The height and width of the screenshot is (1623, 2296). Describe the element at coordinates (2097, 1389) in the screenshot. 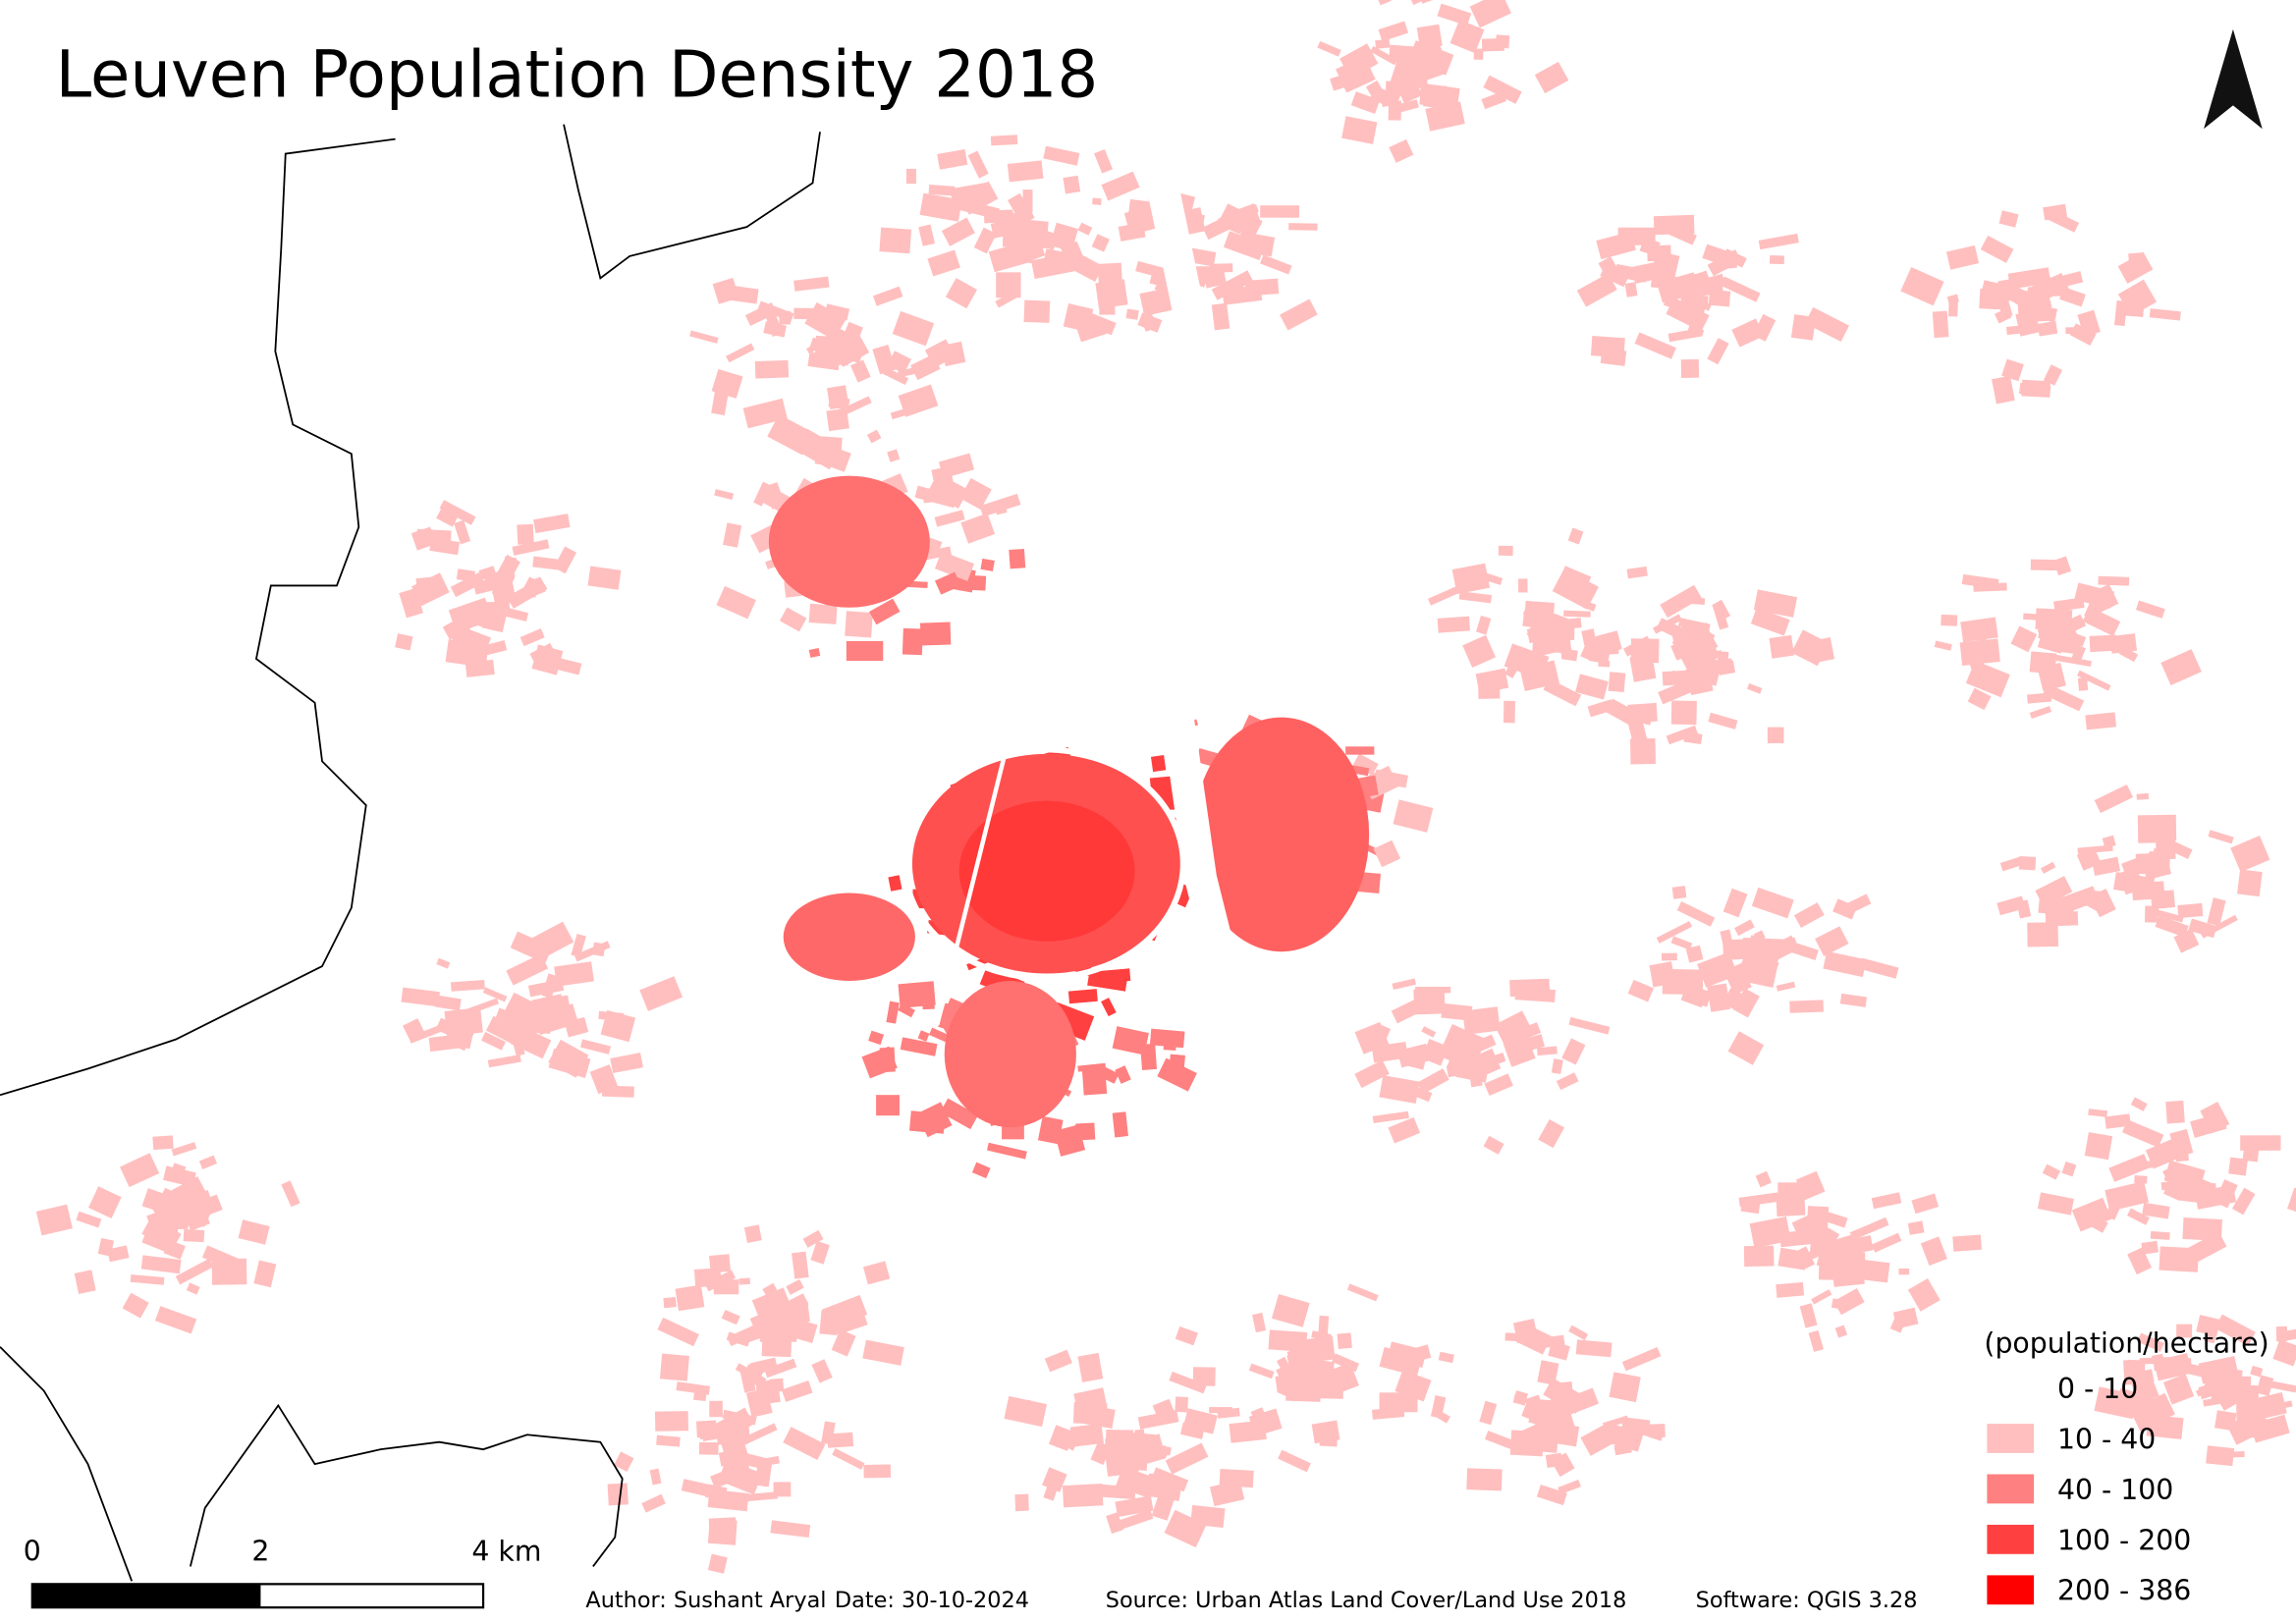

I see `legend-label: 0 - 10` at that location.